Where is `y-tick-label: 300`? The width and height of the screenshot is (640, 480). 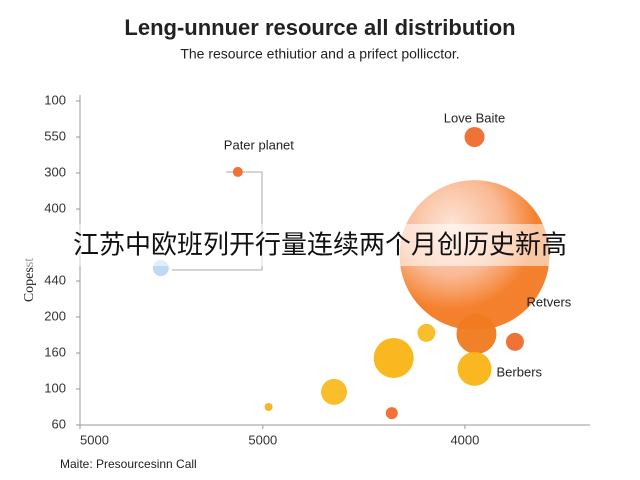
y-tick-label: 300 is located at coordinates (55, 171).